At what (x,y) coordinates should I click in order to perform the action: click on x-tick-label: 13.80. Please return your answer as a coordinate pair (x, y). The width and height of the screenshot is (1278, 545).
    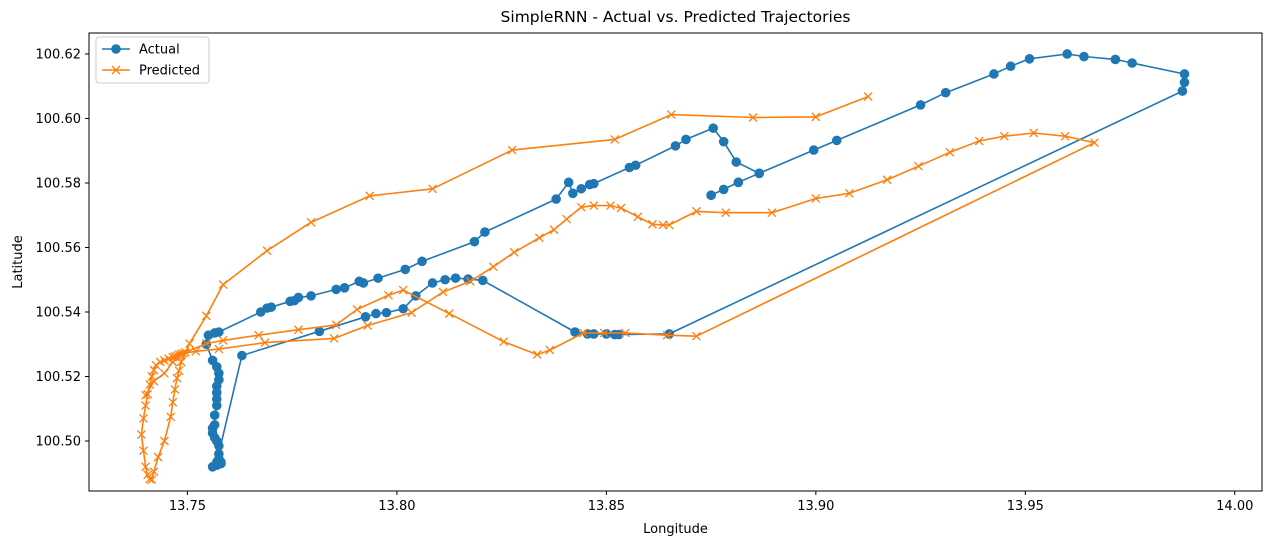
    Looking at the image, I should click on (396, 506).